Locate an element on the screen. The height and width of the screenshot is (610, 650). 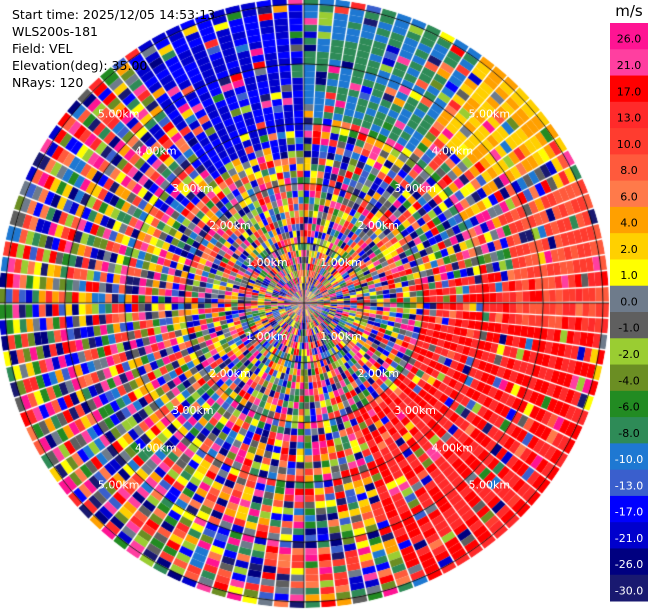
colorbar-tick-label: 0.0 is located at coordinates (629, 301).